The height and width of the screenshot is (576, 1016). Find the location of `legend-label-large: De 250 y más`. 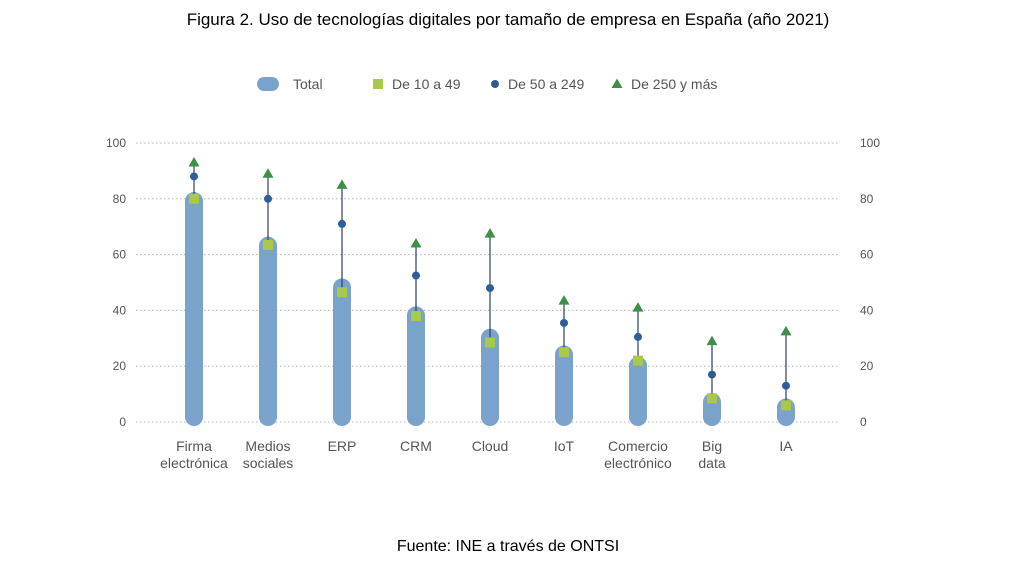

legend-label-large: De 250 y más is located at coordinates (674, 84).